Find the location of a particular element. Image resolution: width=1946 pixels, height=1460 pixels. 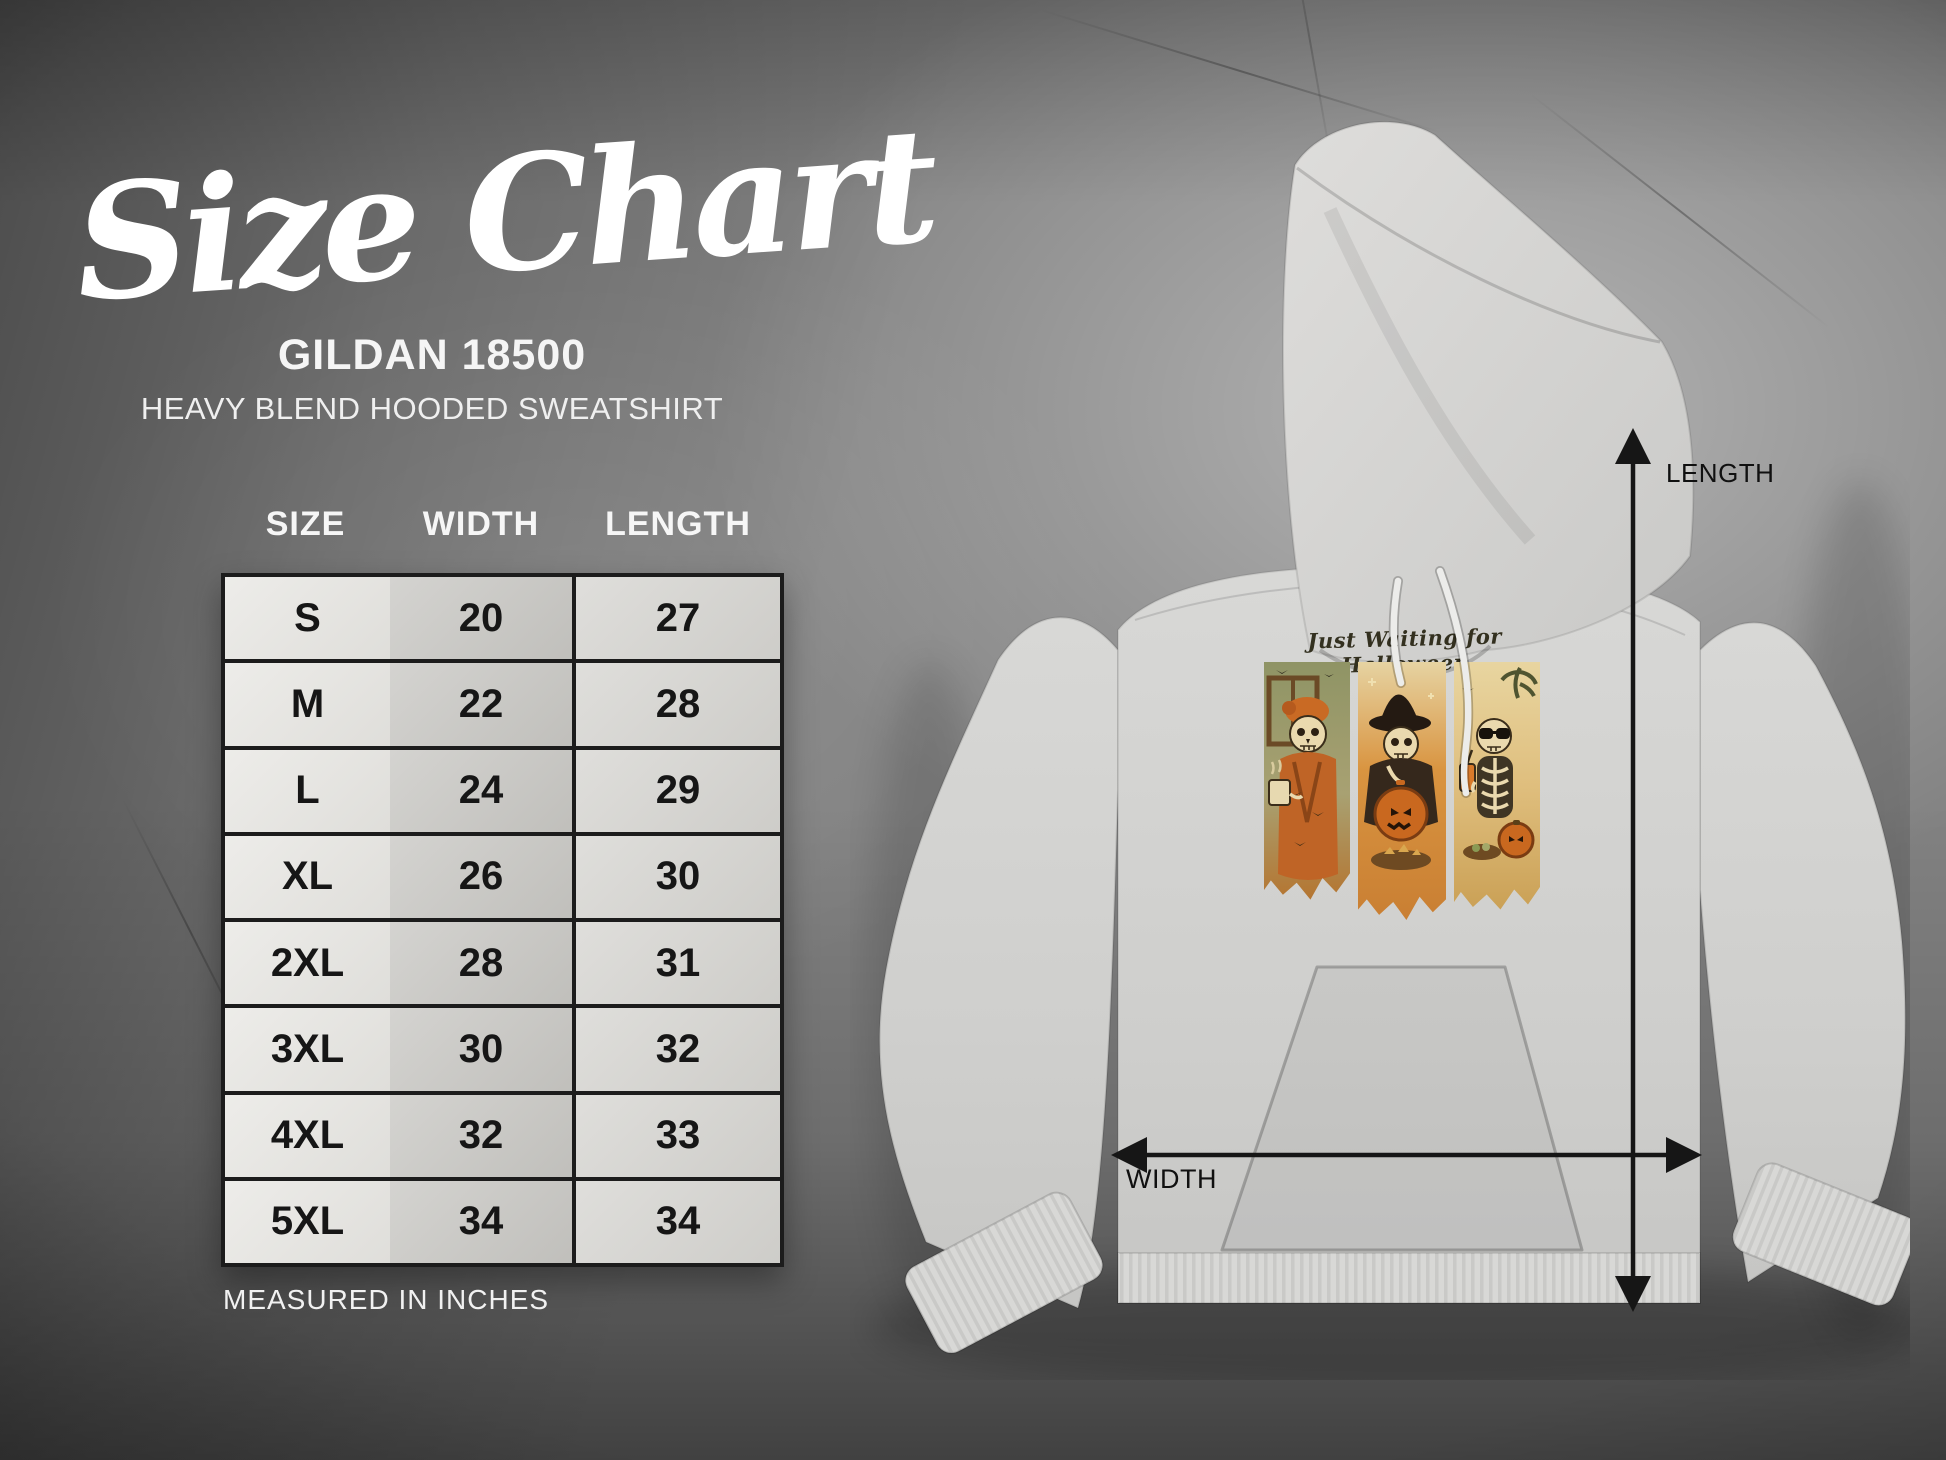

table-row: 3XL 30 32 is located at coordinates (502, 1047).